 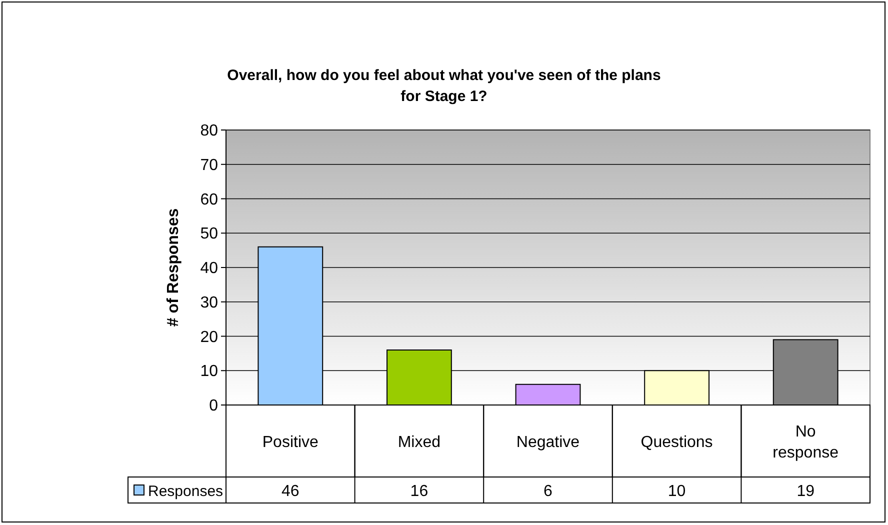 What do you see at coordinates (173, 267) in the screenshot?
I see `y-axis-title: # of Responses` at bounding box center [173, 267].